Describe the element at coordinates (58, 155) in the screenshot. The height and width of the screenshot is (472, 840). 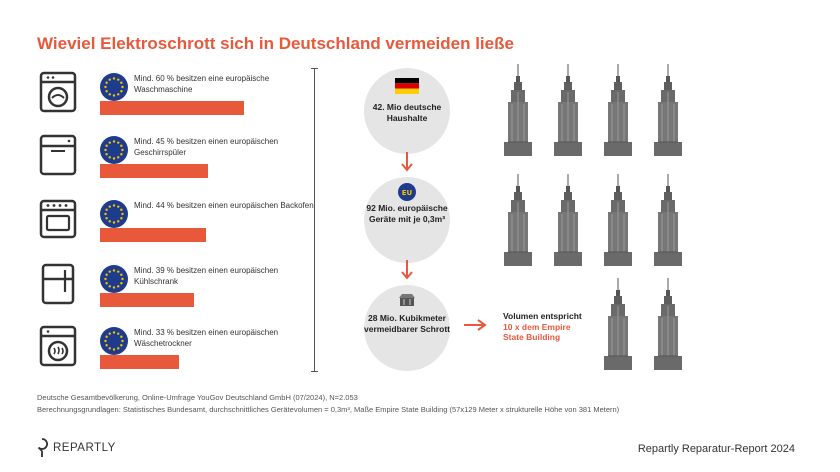
I see `dishwasher-icon` at that location.